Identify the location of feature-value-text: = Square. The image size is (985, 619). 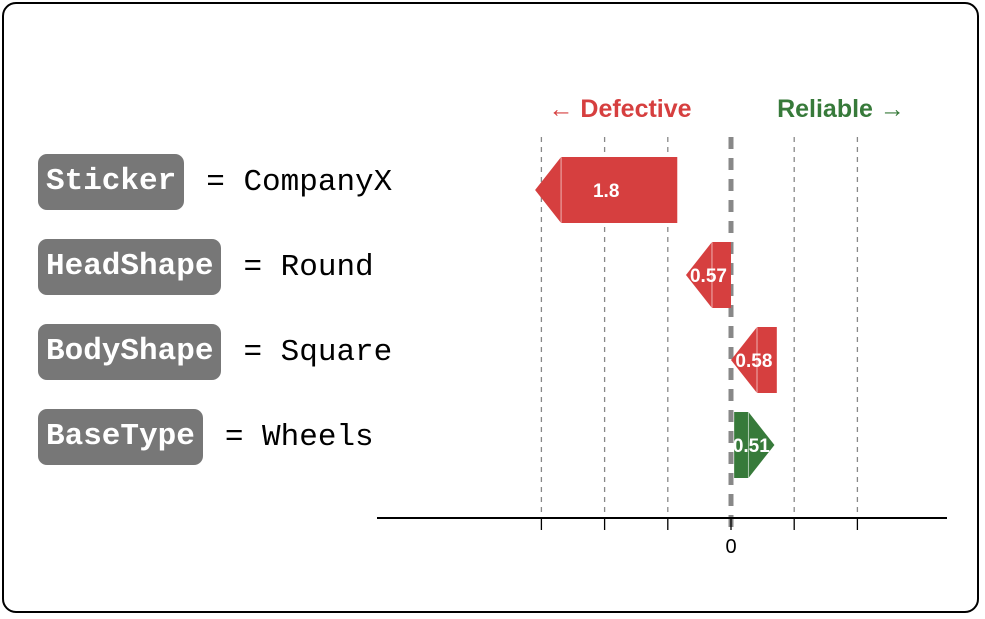
(318, 352).